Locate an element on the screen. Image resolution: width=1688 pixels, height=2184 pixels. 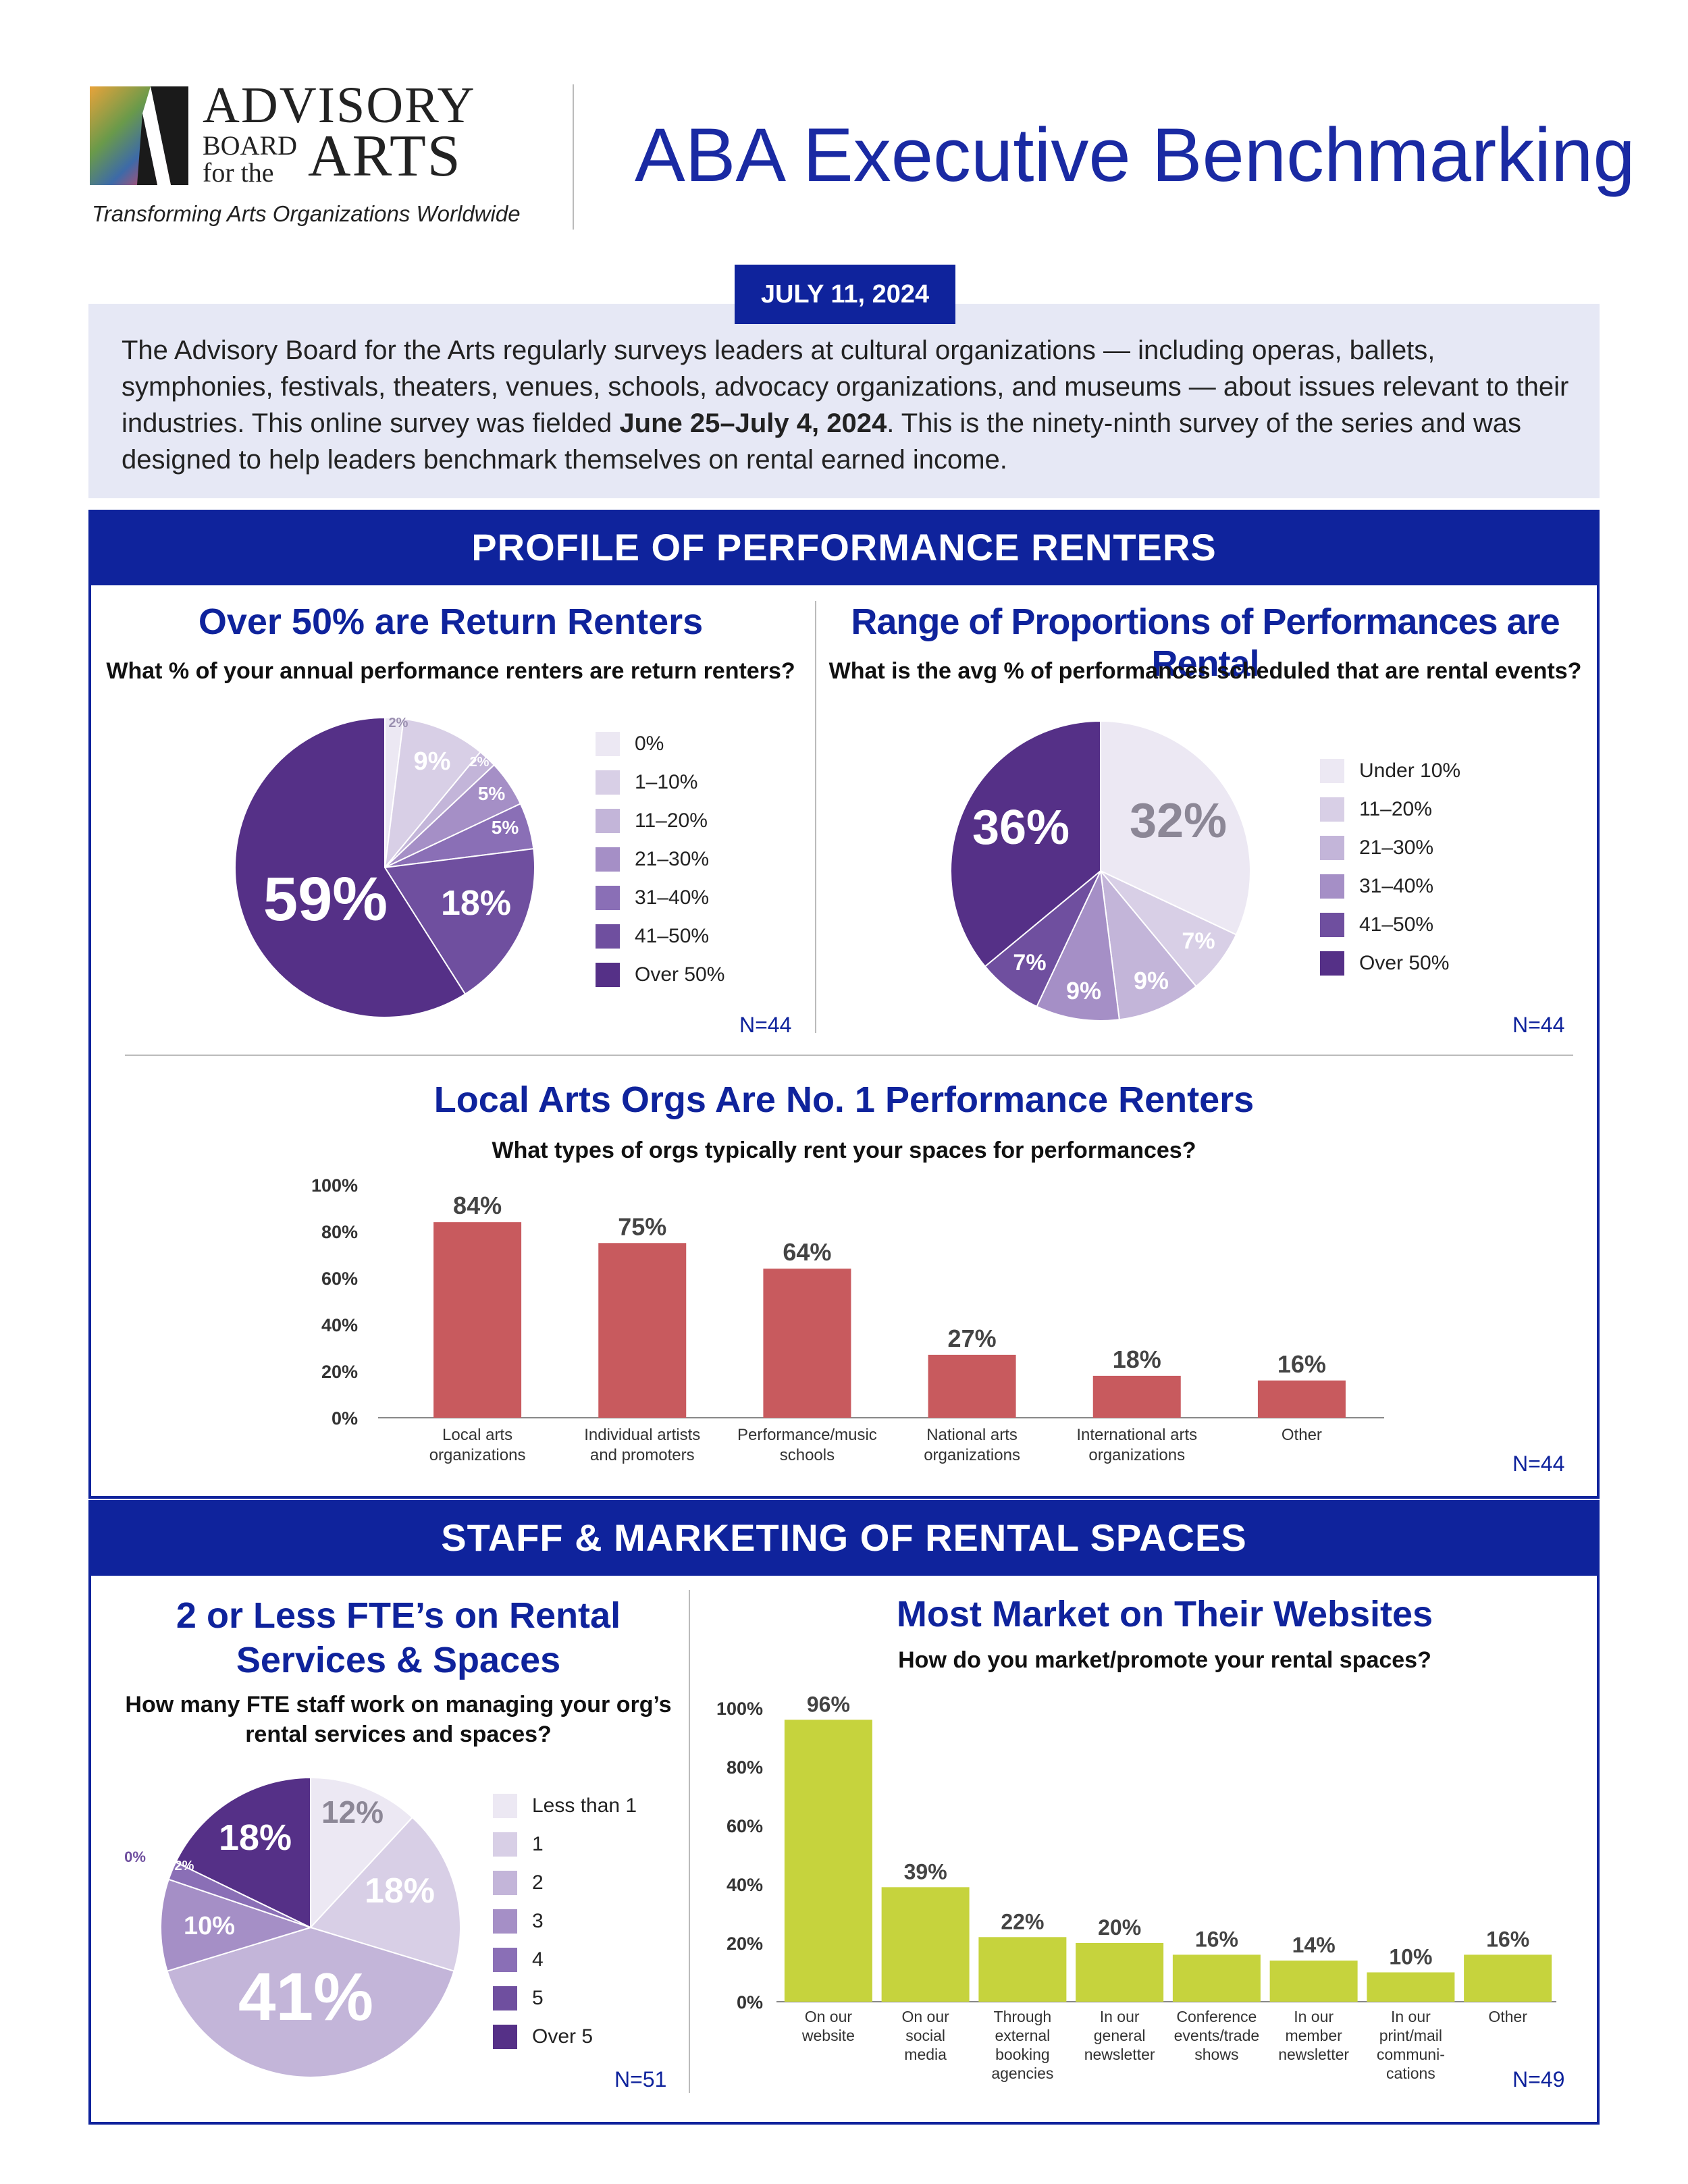
chart1-legend-label-6: Over 50% is located at coordinates (680, 974).